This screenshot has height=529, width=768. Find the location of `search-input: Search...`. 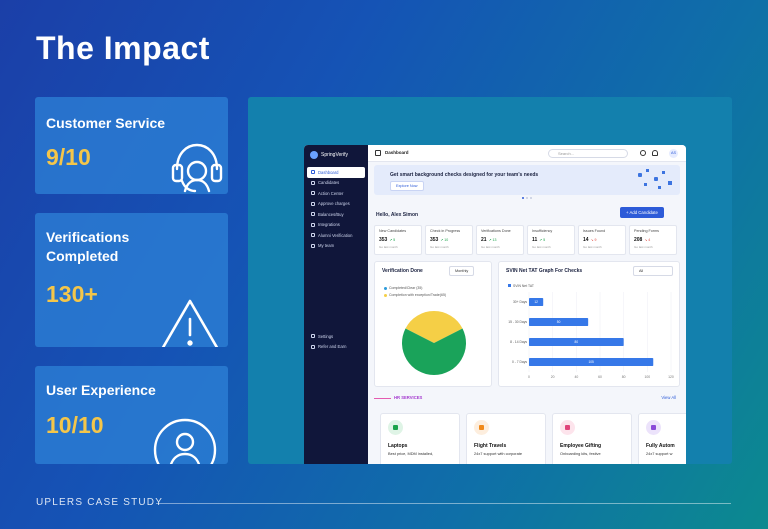

search-input: Search... is located at coordinates (588, 153).